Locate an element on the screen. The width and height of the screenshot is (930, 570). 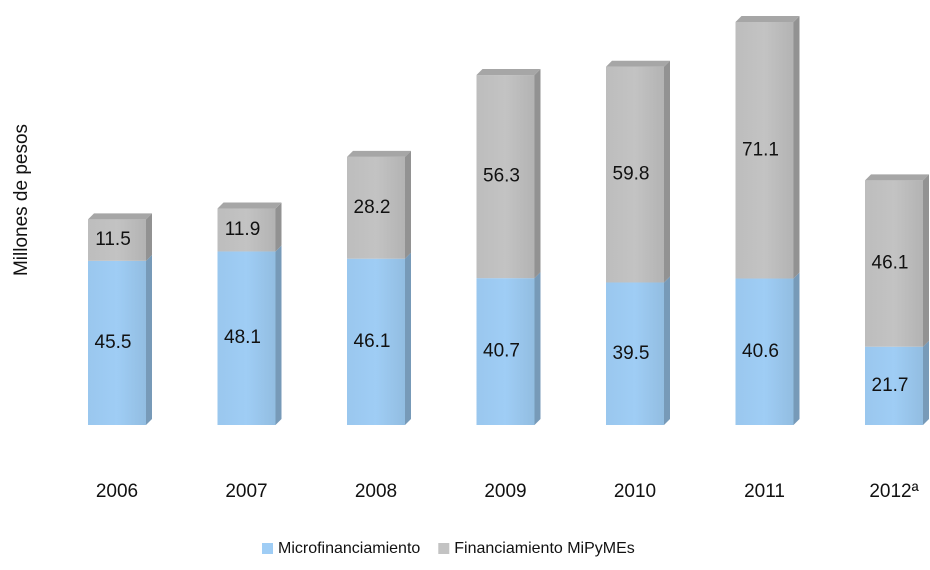
x-tick-label: 2009 is located at coordinates (505, 491).